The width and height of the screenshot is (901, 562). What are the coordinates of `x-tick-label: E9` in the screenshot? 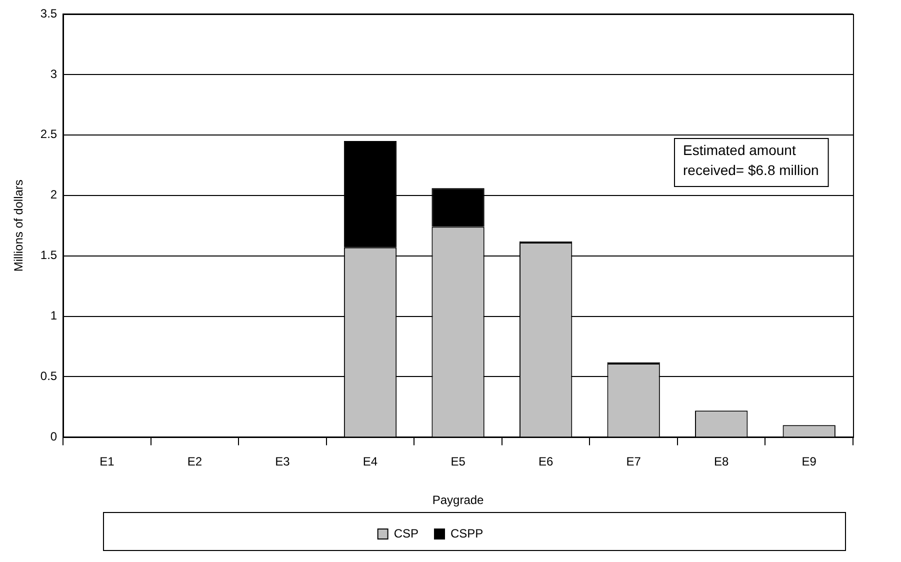 It's located at (809, 461).